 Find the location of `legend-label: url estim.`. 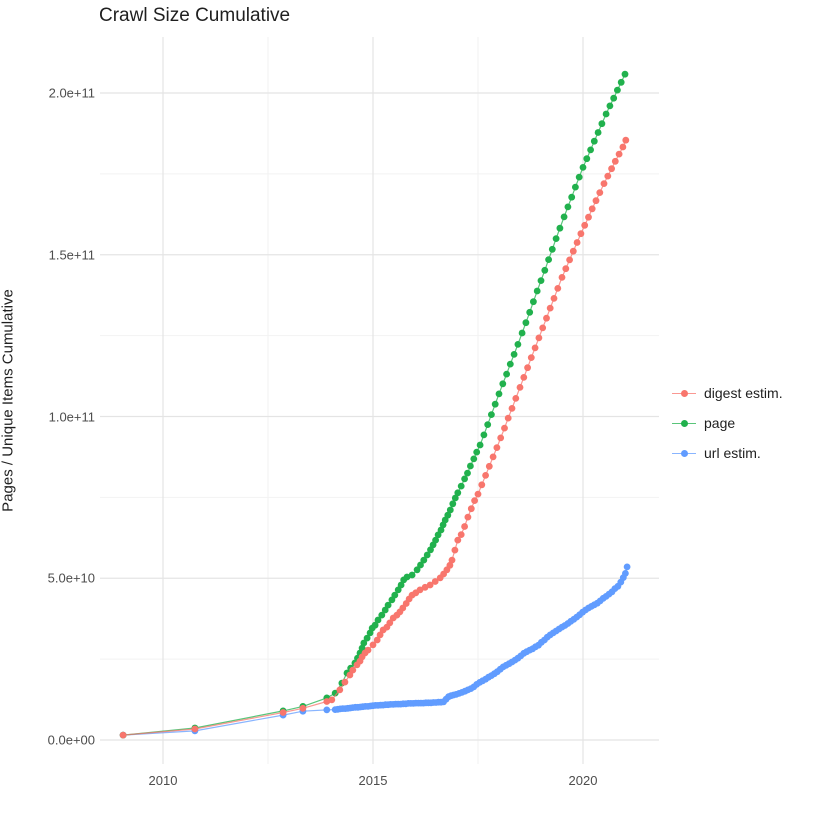

legend-label: url estim. is located at coordinates (732, 453).